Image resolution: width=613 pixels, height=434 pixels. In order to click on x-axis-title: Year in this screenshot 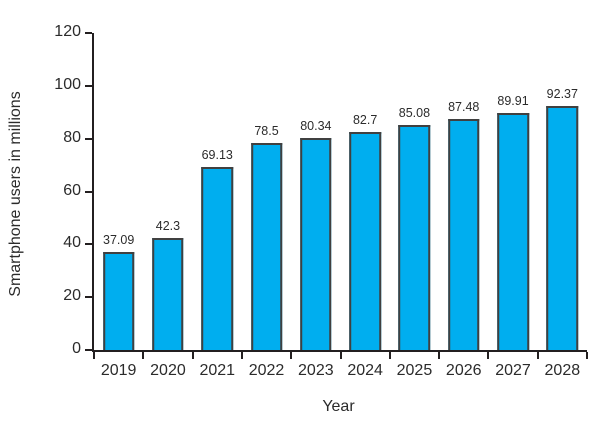, I will do `click(338, 406)`.